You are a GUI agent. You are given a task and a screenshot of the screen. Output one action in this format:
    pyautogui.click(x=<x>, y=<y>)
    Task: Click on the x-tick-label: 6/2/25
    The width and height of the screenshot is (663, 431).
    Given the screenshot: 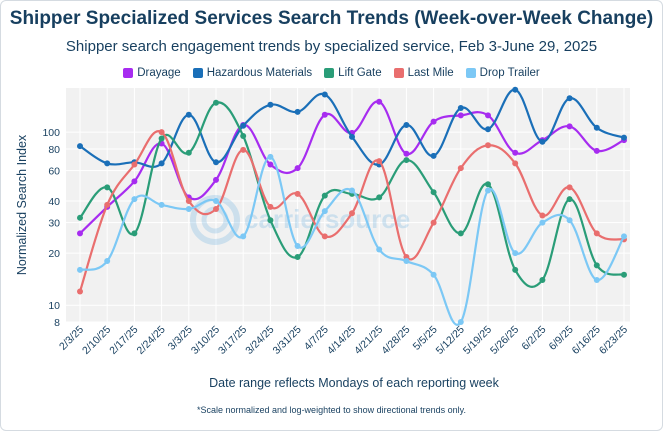 What is the action you would take?
    pyautogui.click(x=533, y=338)
    